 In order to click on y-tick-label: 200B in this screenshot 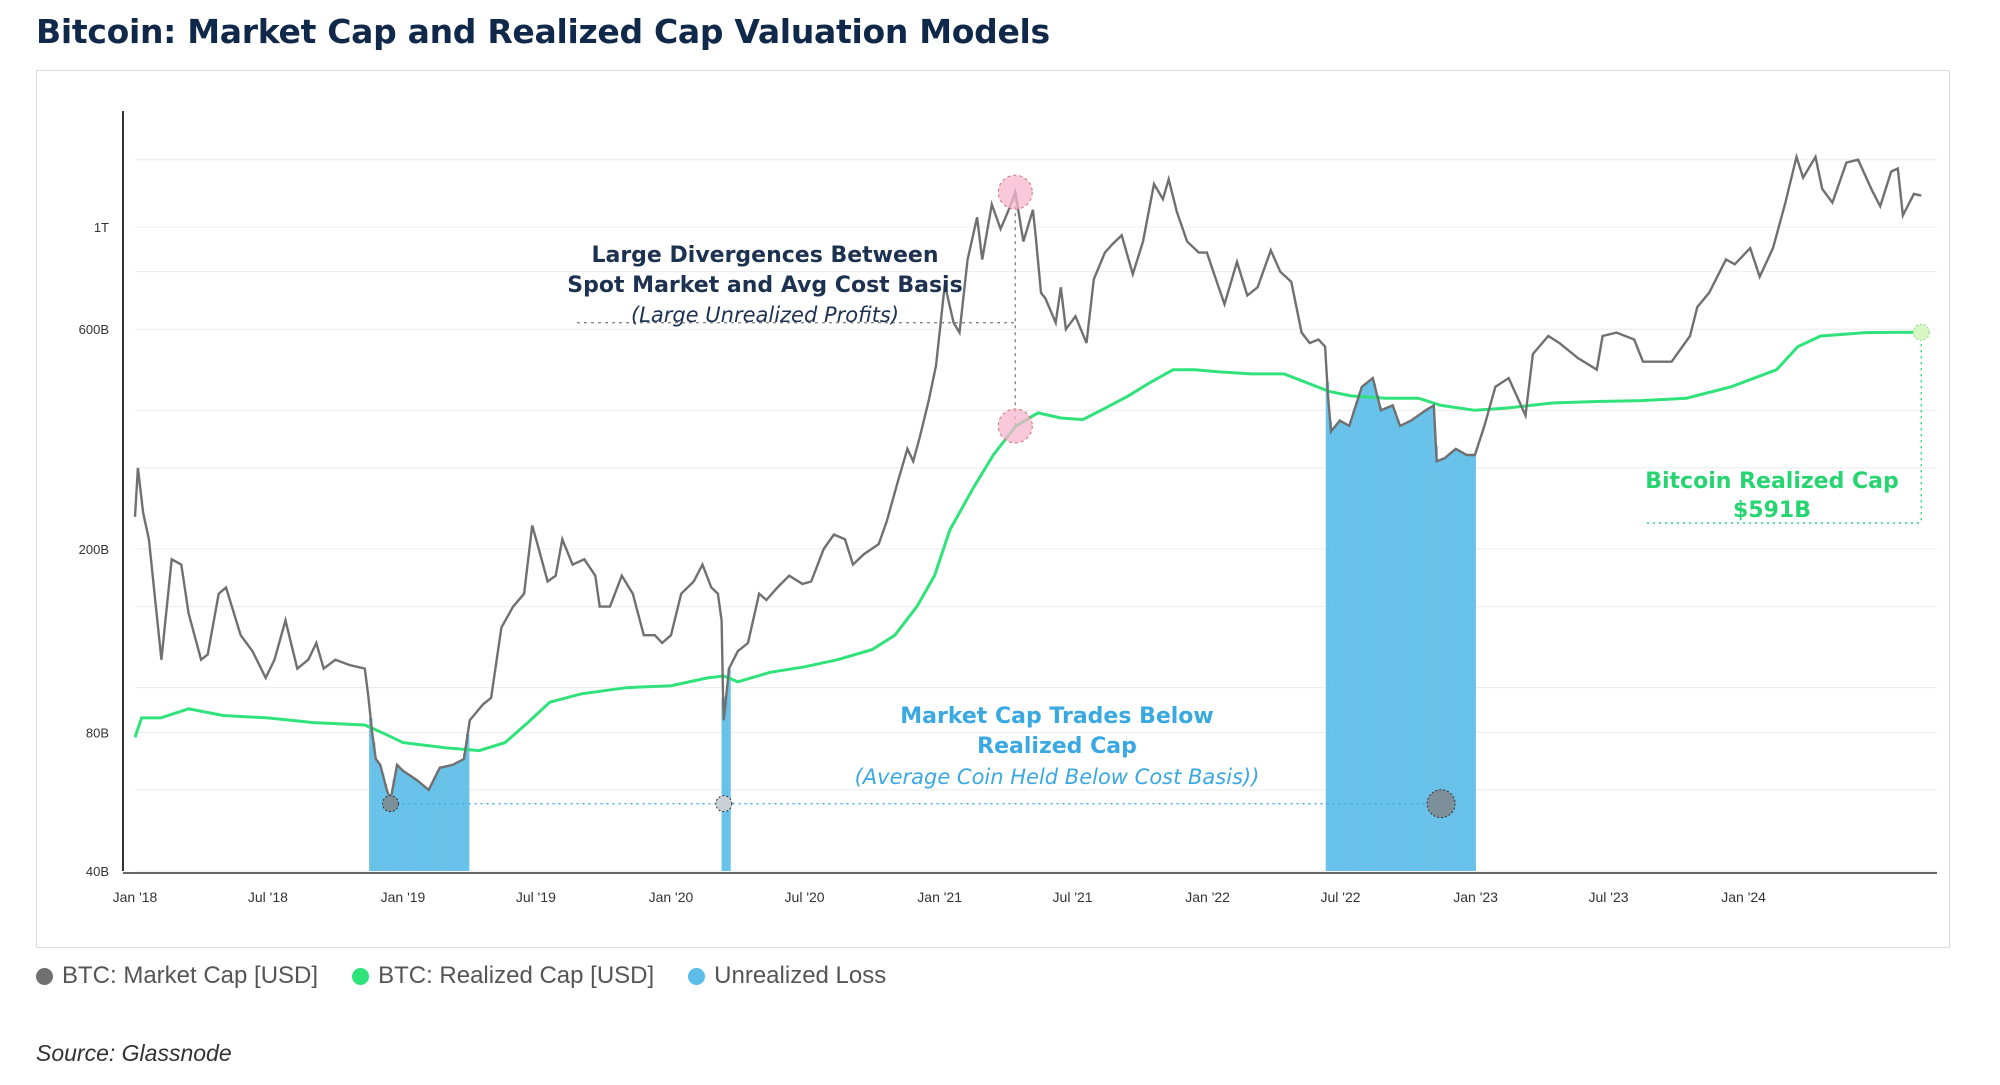, I will do `click(94, 549)`.